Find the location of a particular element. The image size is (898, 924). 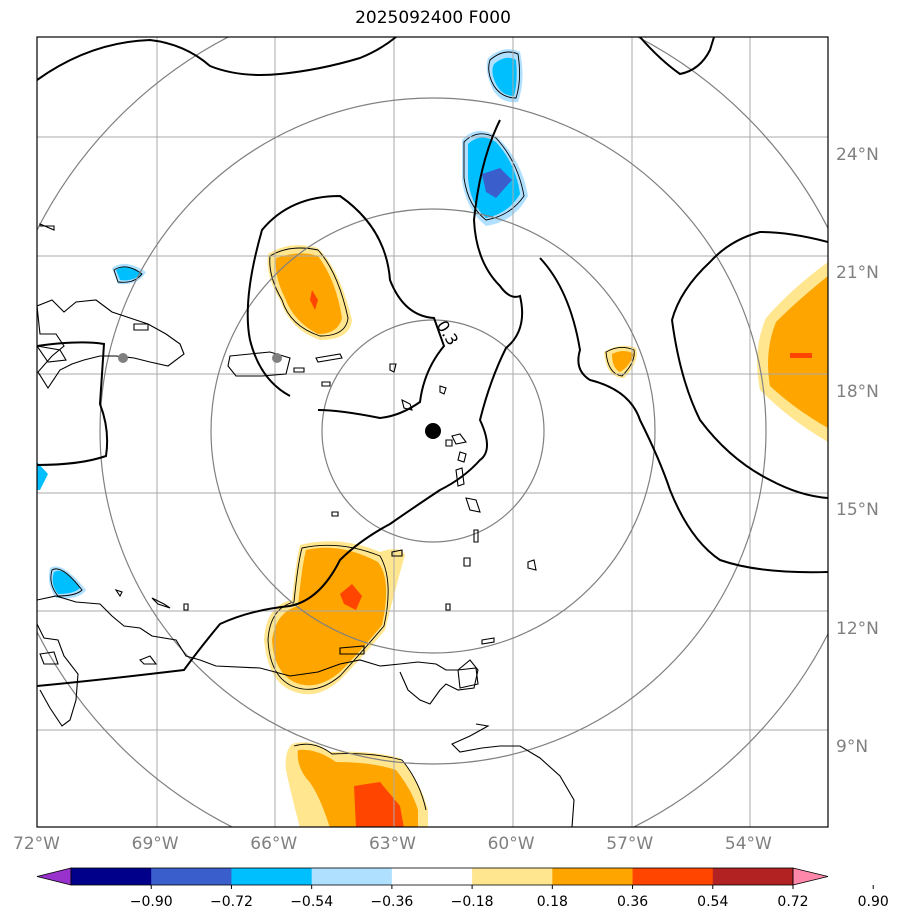

lon-tick-label: 54°W is located at coordinates (748, 844).